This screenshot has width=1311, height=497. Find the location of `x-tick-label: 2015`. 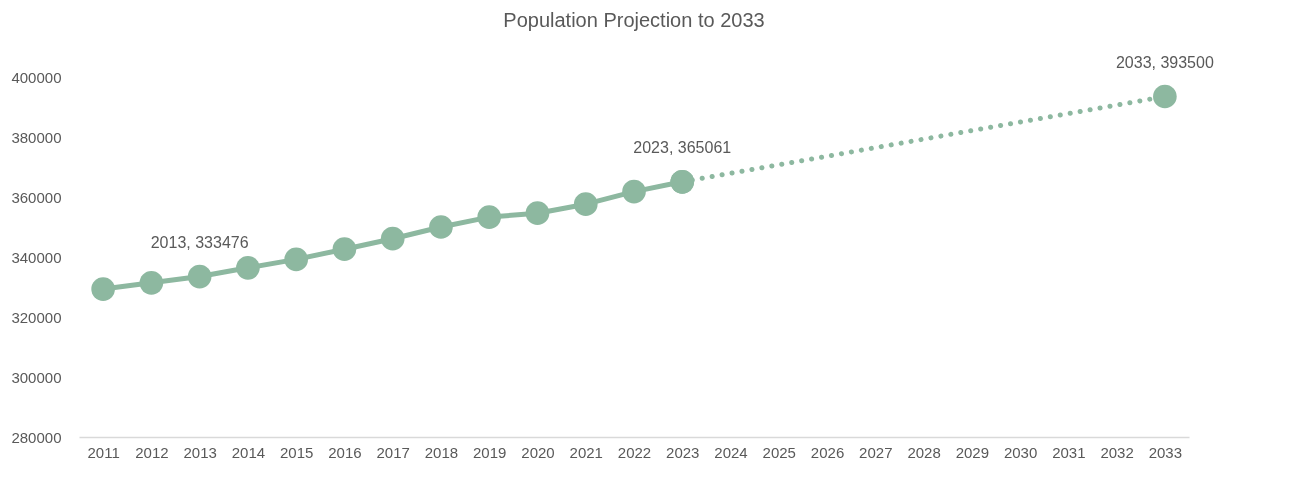

x-tick-label: 2015 is located at coordinates (296, 452).